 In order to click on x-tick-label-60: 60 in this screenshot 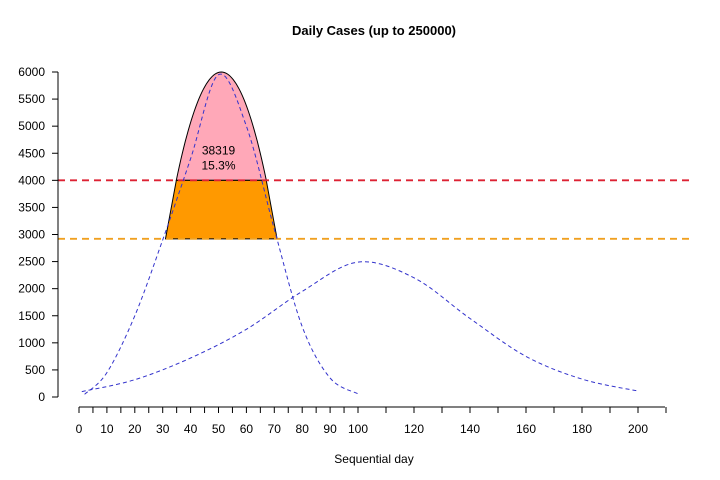, I will do `click(247, 429)`.